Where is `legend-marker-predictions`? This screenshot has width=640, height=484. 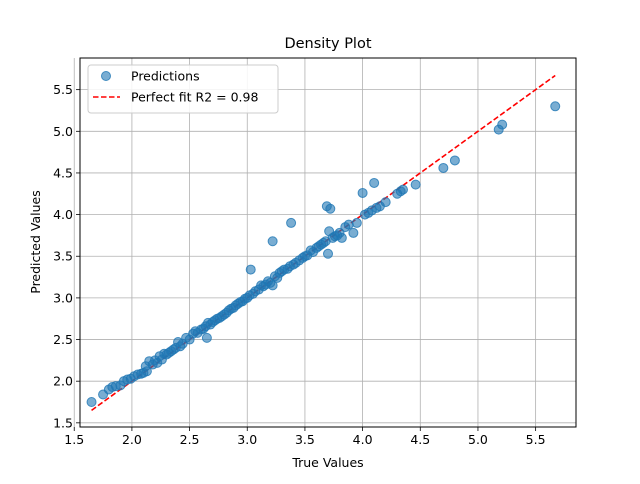
legend-marker-predictions is located at coordinates (106, 76).